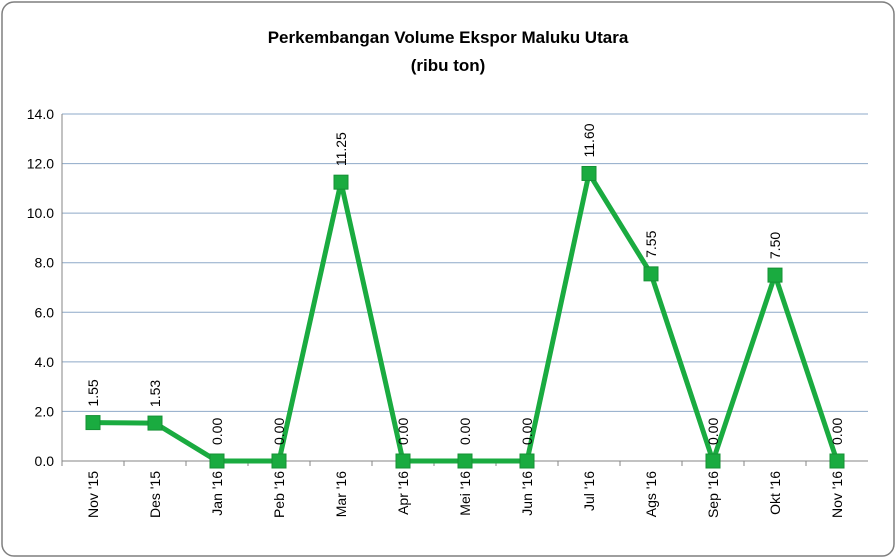 The image size is (896, 558). I want to click on y-tick-label: 2.0, so click(45, 411).